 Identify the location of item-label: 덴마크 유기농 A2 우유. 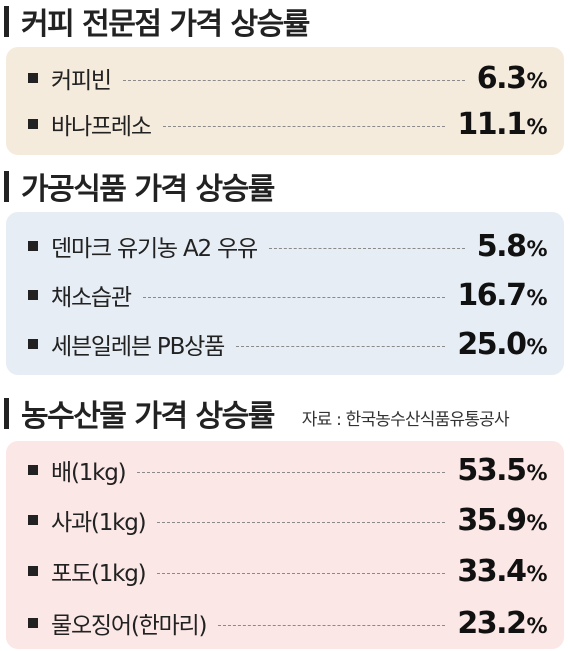
(154, 249).